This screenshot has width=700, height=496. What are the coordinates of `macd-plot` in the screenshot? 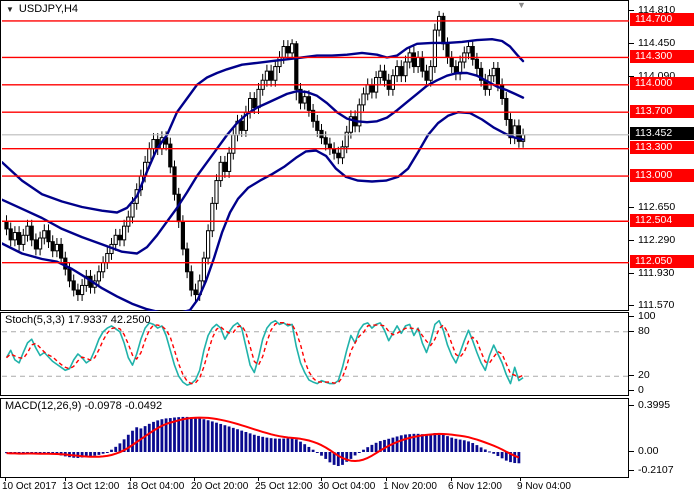 It's located at (315, 439).